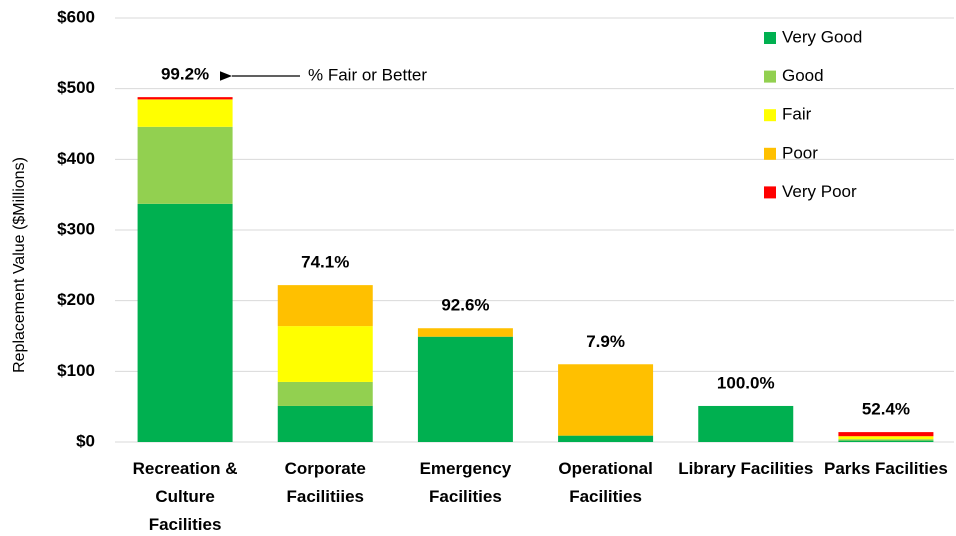 The image size is (956, 536). What do you see at coordinates (745, 468) in the screenshot?
I see `x-tick-label: Library Facilities` at bounding box center [745, 468].